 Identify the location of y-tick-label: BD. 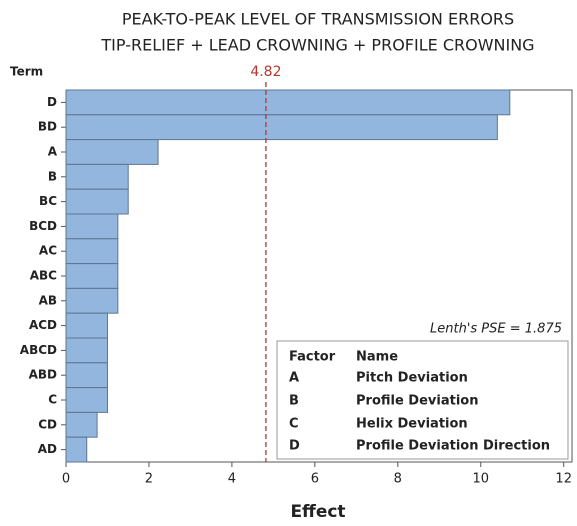
(47, 127).